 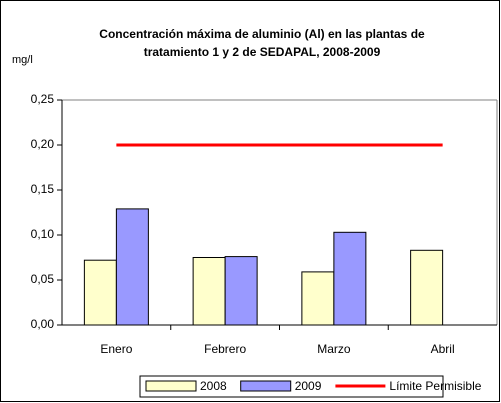 What do you see at coordinates (43, 189) in the screenshot?
I see `y-tick-label: 0,15` at bounding box center [43, 189].